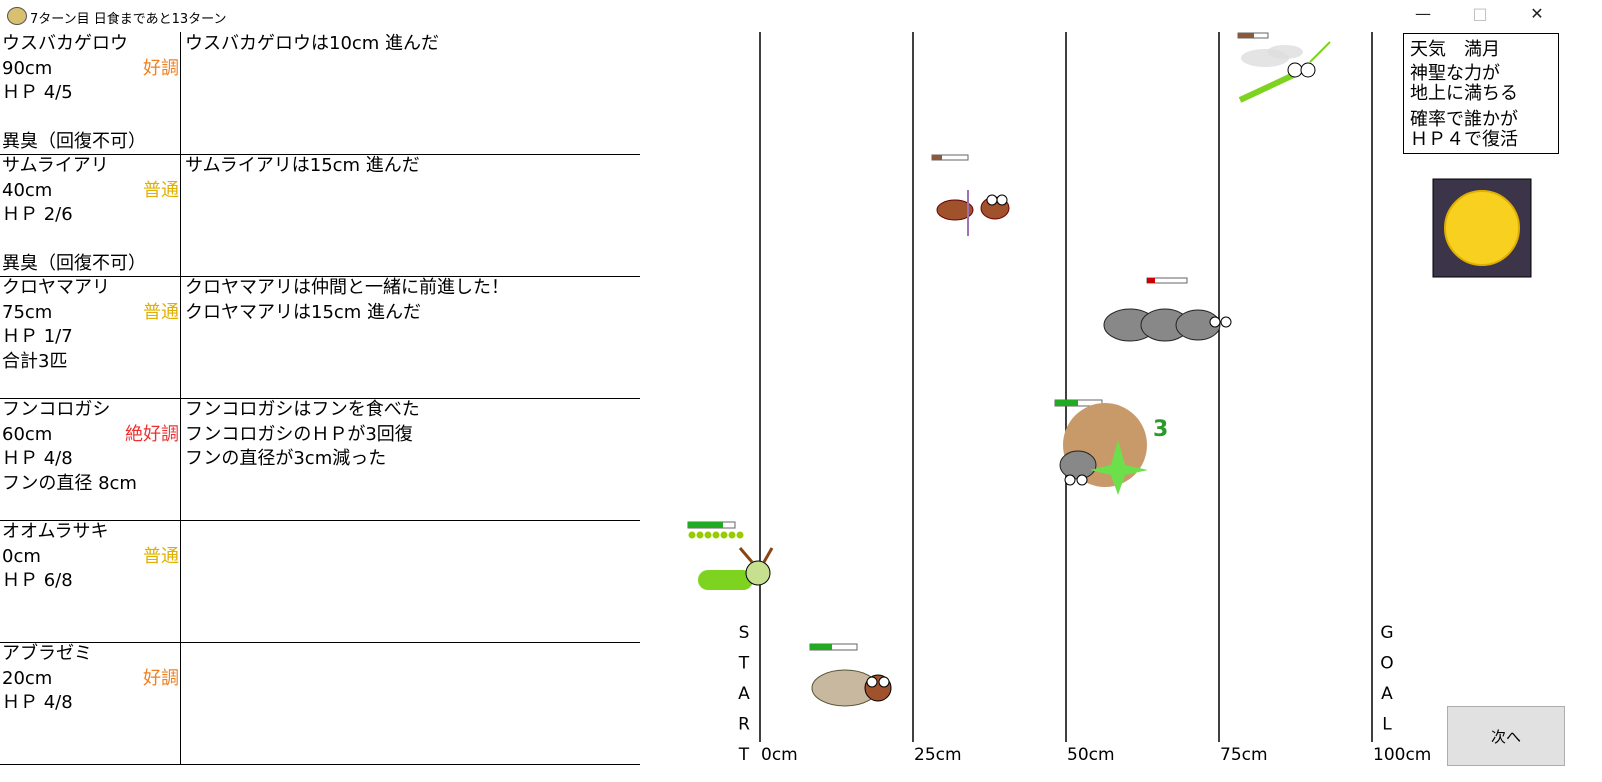 This screenshot has height=782, width=1602. Describe the element at coordinates (744, 633) in the screenshot. I see `start-letter: S` at that location.